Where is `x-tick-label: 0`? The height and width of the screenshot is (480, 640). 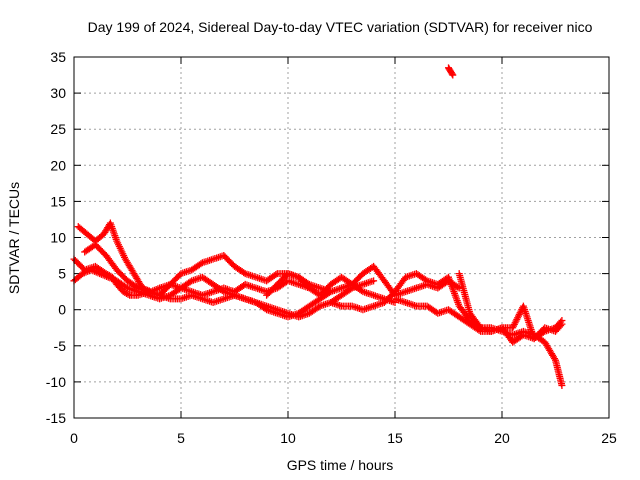 x-tick-label: 0 is located at coordinates (74, 438).